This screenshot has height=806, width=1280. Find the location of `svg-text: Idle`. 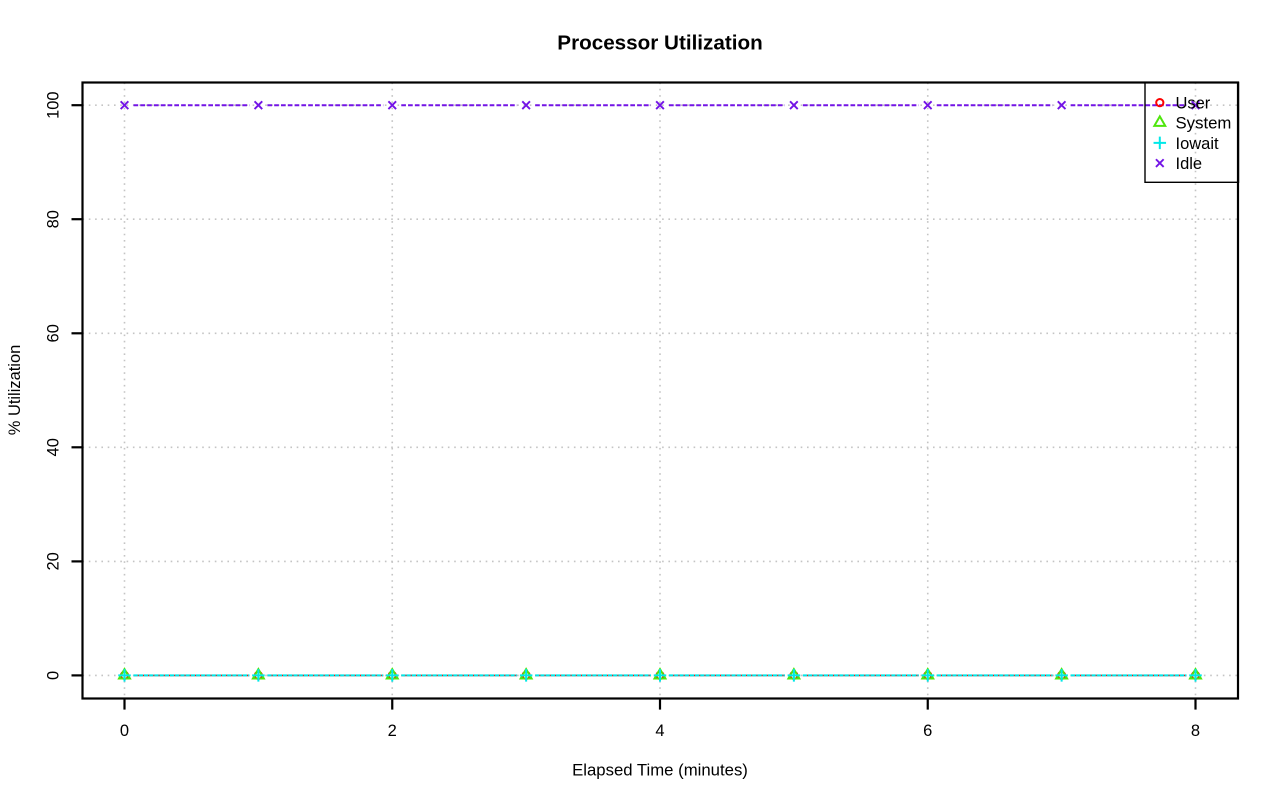

svg-text: Idle is located at coordinates (1189, 164).